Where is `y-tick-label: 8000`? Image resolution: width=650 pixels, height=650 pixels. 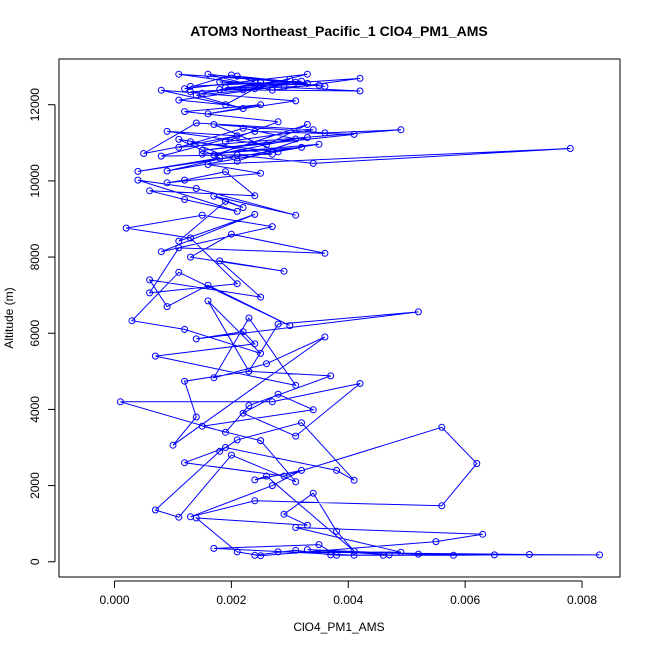
y-tick-label: 8000 is located at coordinates (35, 256).